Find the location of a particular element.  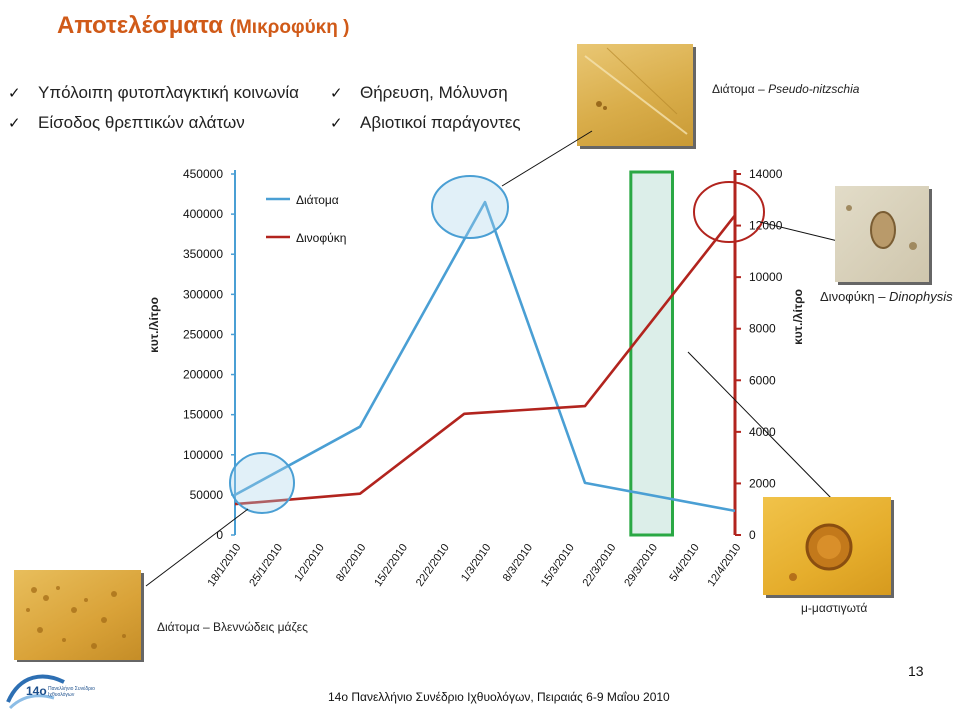

mucilage-photo is located at coordinates (77, 615).